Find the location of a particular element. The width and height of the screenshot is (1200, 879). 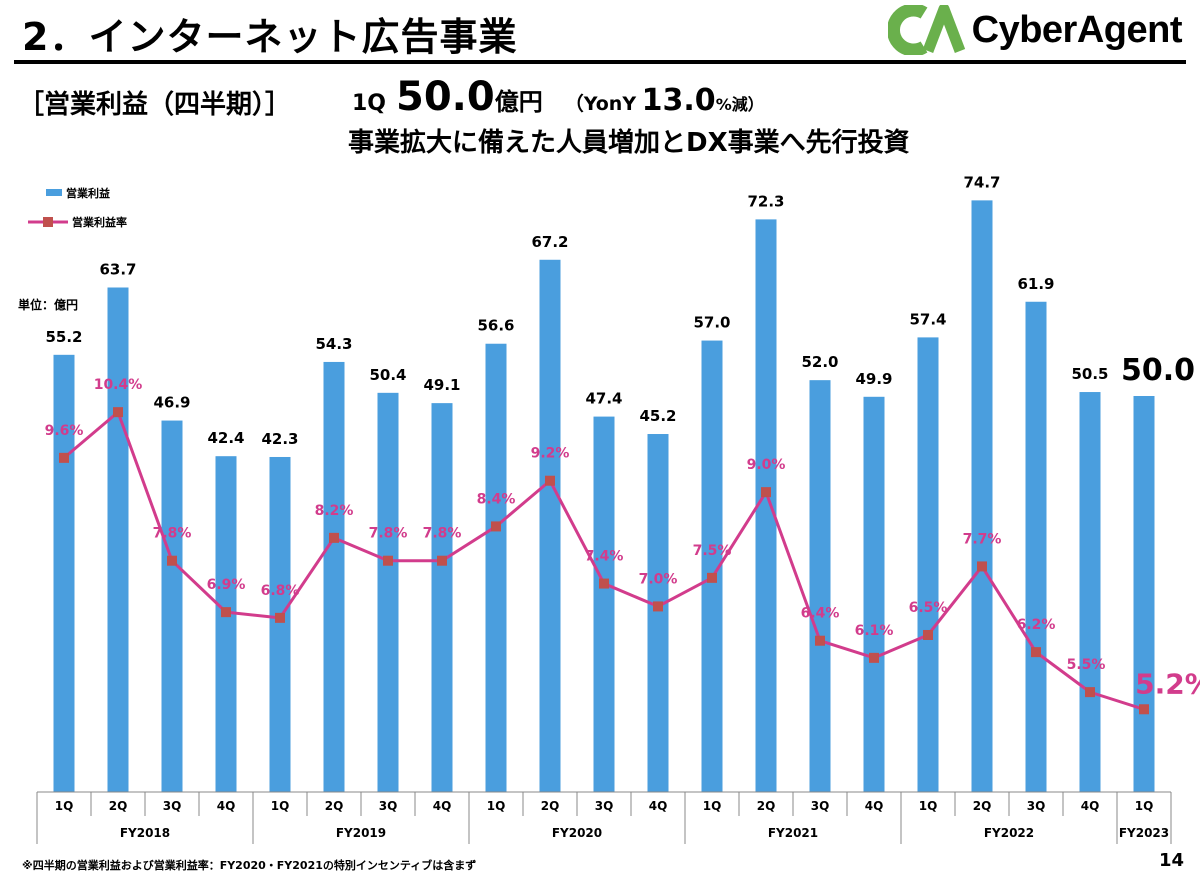

x-category-label-3: 3Q is located at coordinates (172, 806).